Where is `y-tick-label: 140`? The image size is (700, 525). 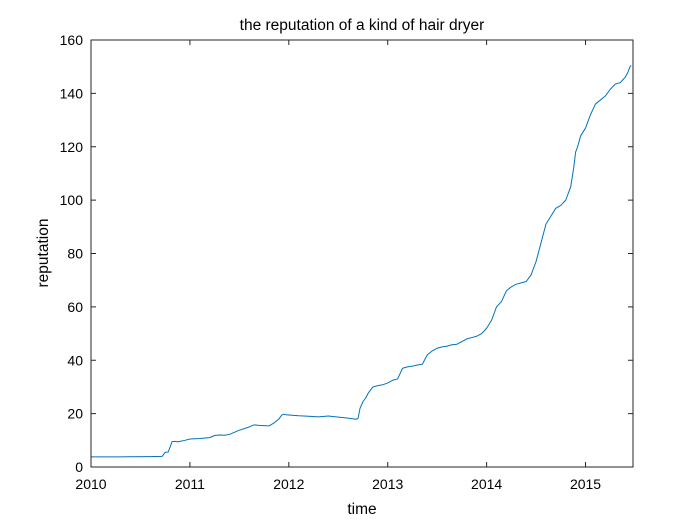
y-tick-label: 140 is located at coordinates (72, 93).